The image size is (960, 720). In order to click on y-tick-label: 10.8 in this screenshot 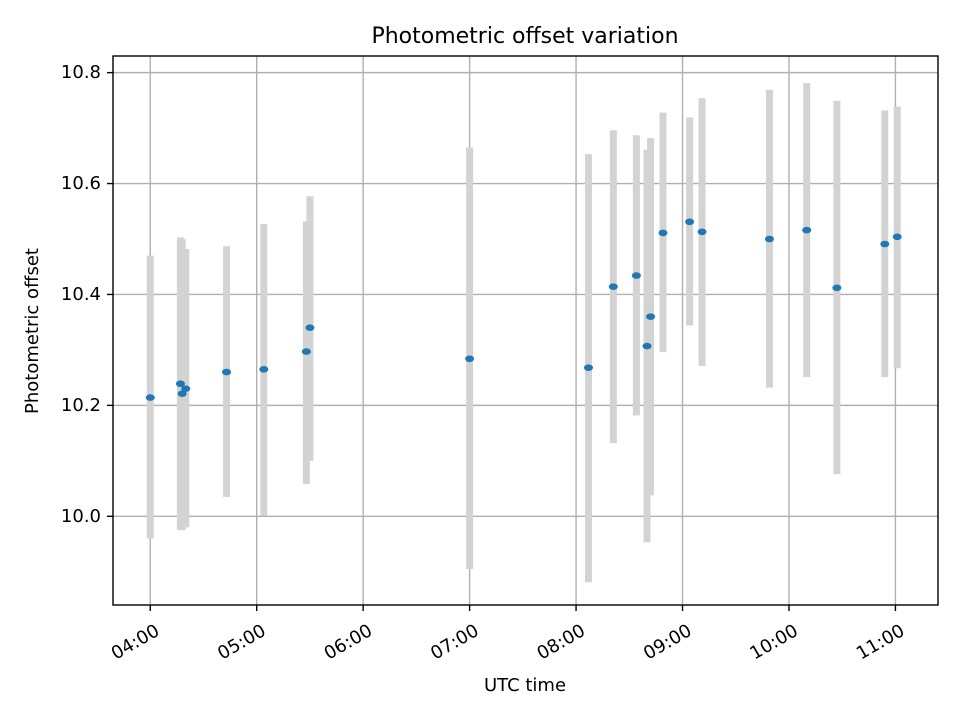, I will do `click(81, 72)`.